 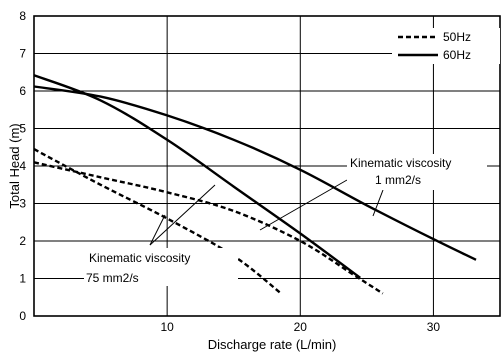 I want to click on annotation-viscosity-1: Kinematic viscosity 1 mm2/s, so click(x=417, y=172).